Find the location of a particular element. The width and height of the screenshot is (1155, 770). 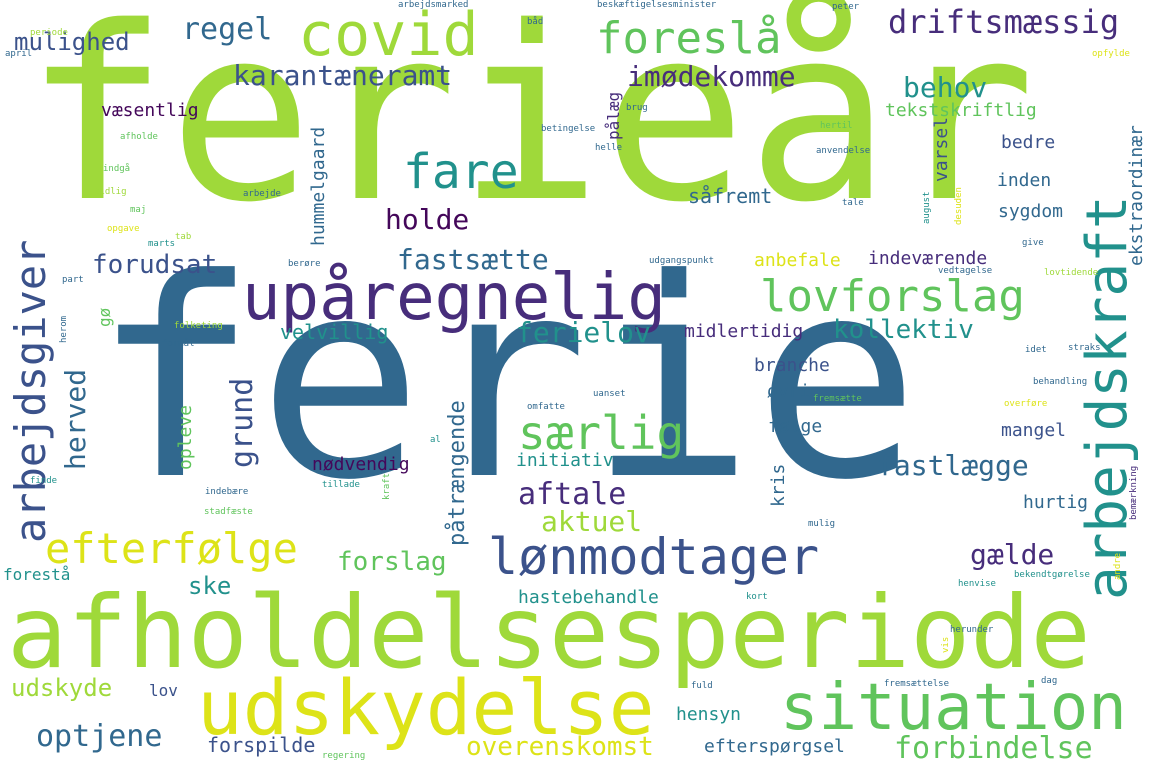

word-brug: brug is located at coordinates (637, 108).